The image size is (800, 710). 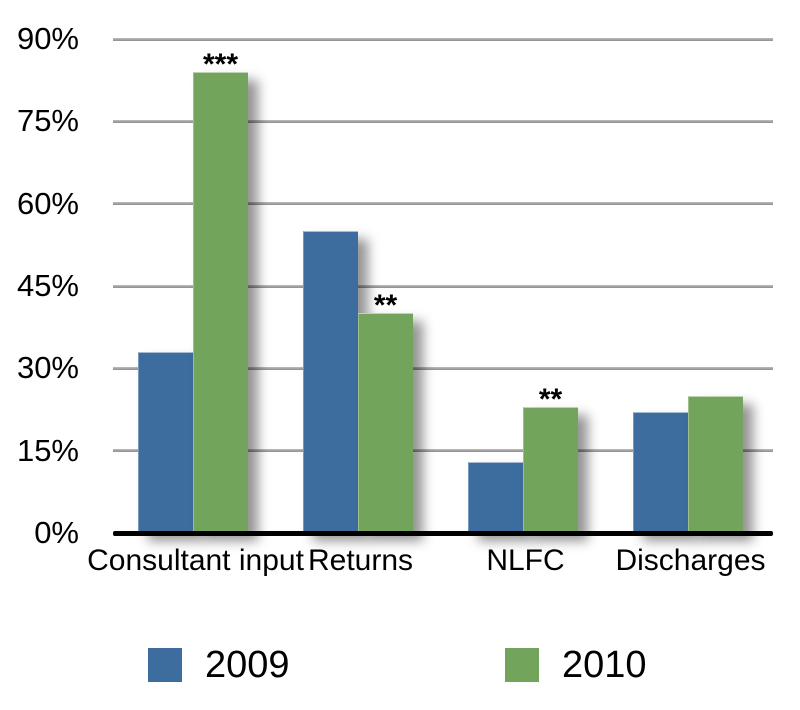 What do you see at coordinates (443, 204) in the screenshot?
I see `gridline-60%` at bounding box center [443, 204].